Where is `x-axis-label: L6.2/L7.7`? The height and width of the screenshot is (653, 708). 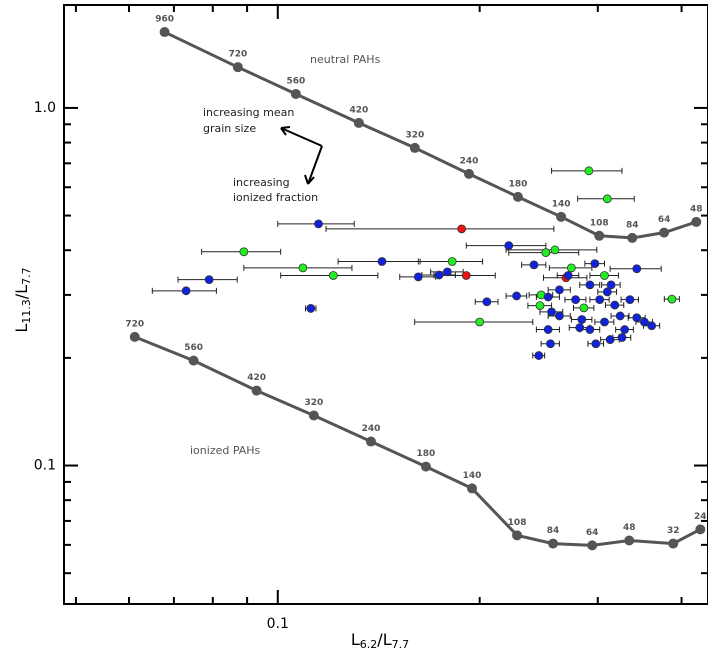 x-axis-label: L6.2/L7.7 is located at coordinates (380, 641).